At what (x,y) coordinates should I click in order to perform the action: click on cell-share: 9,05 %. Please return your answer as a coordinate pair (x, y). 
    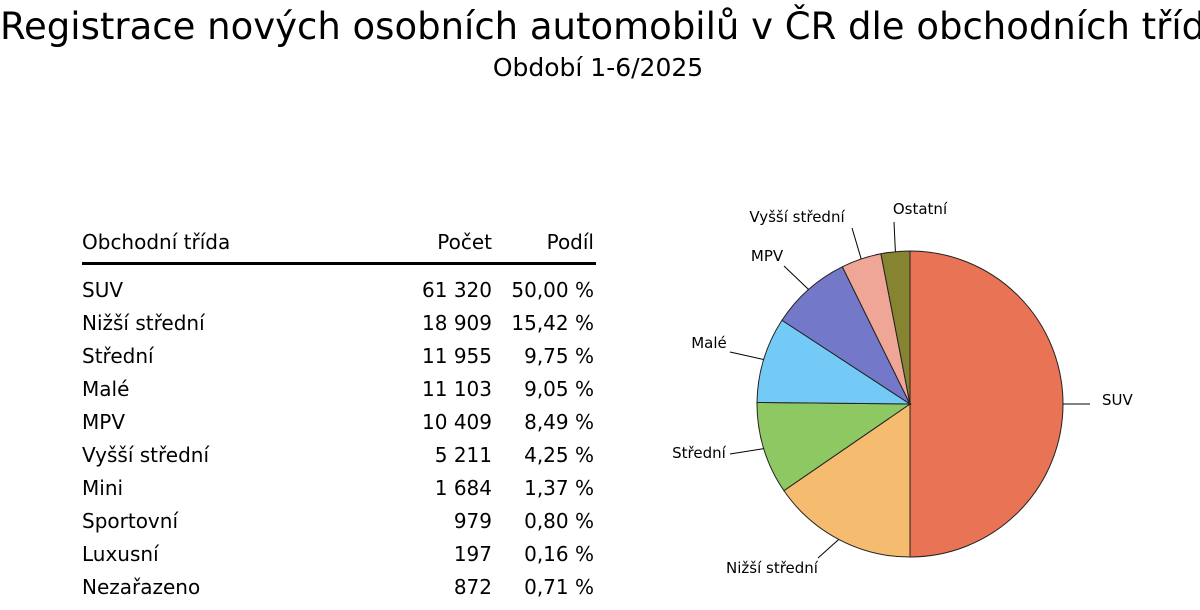
    Looking at the image, I should click on (559, 389).